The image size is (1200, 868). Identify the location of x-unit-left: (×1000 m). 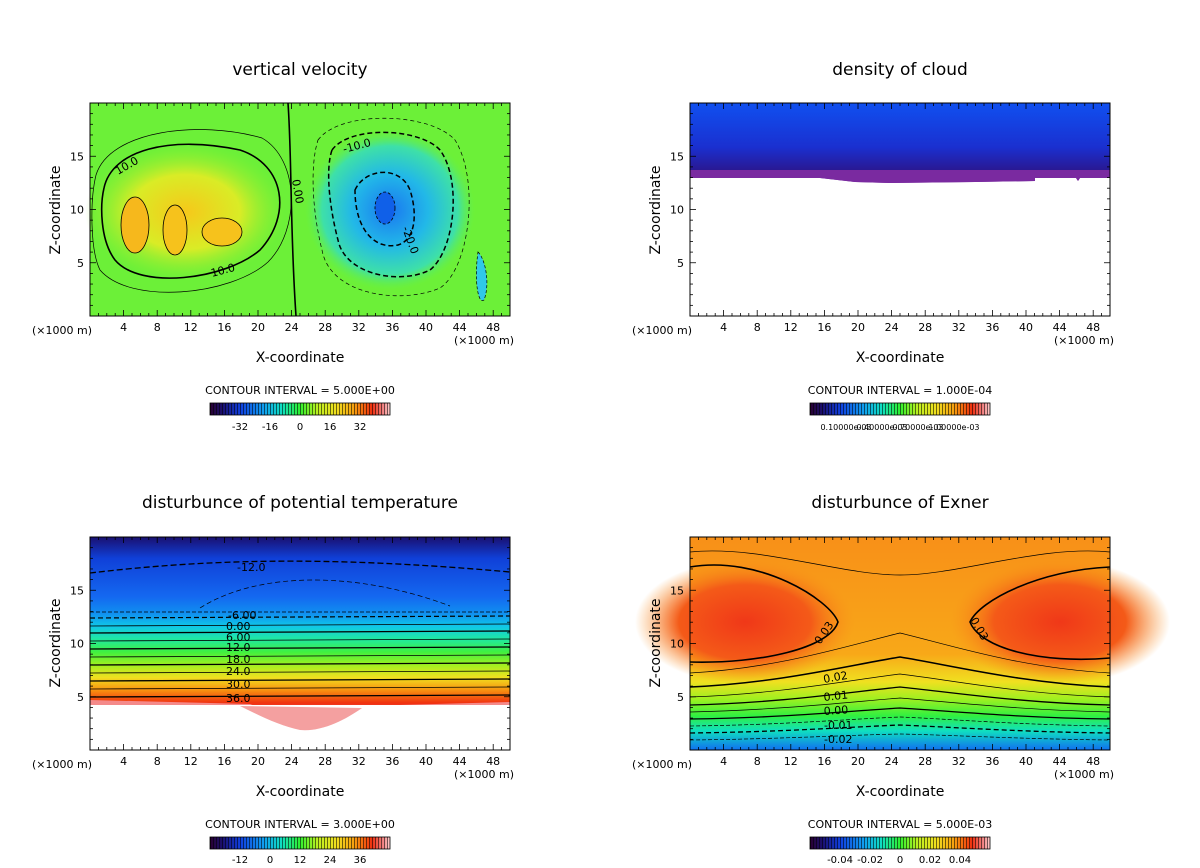
(662, 330).